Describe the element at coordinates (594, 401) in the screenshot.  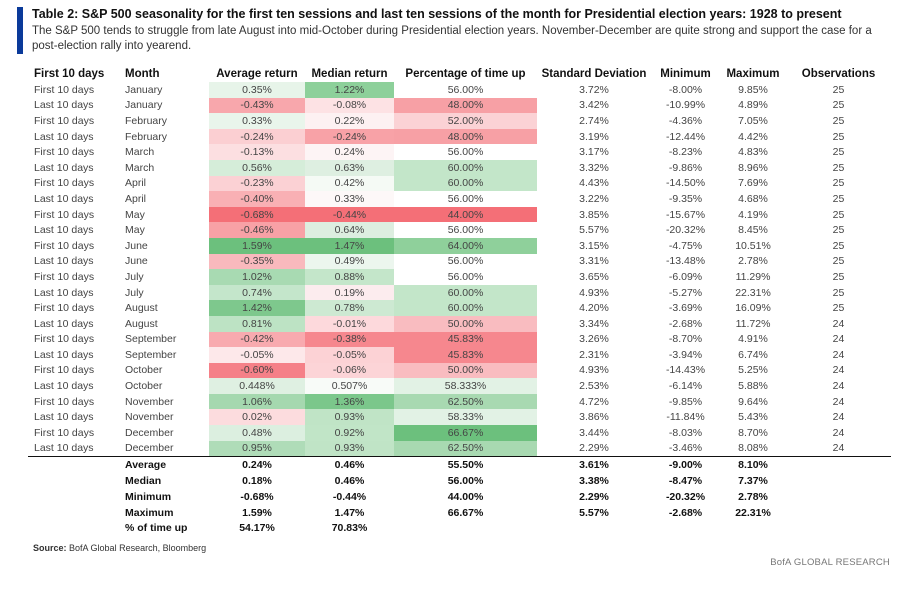
I see `std-dev-cell: 4.72%` at that location.